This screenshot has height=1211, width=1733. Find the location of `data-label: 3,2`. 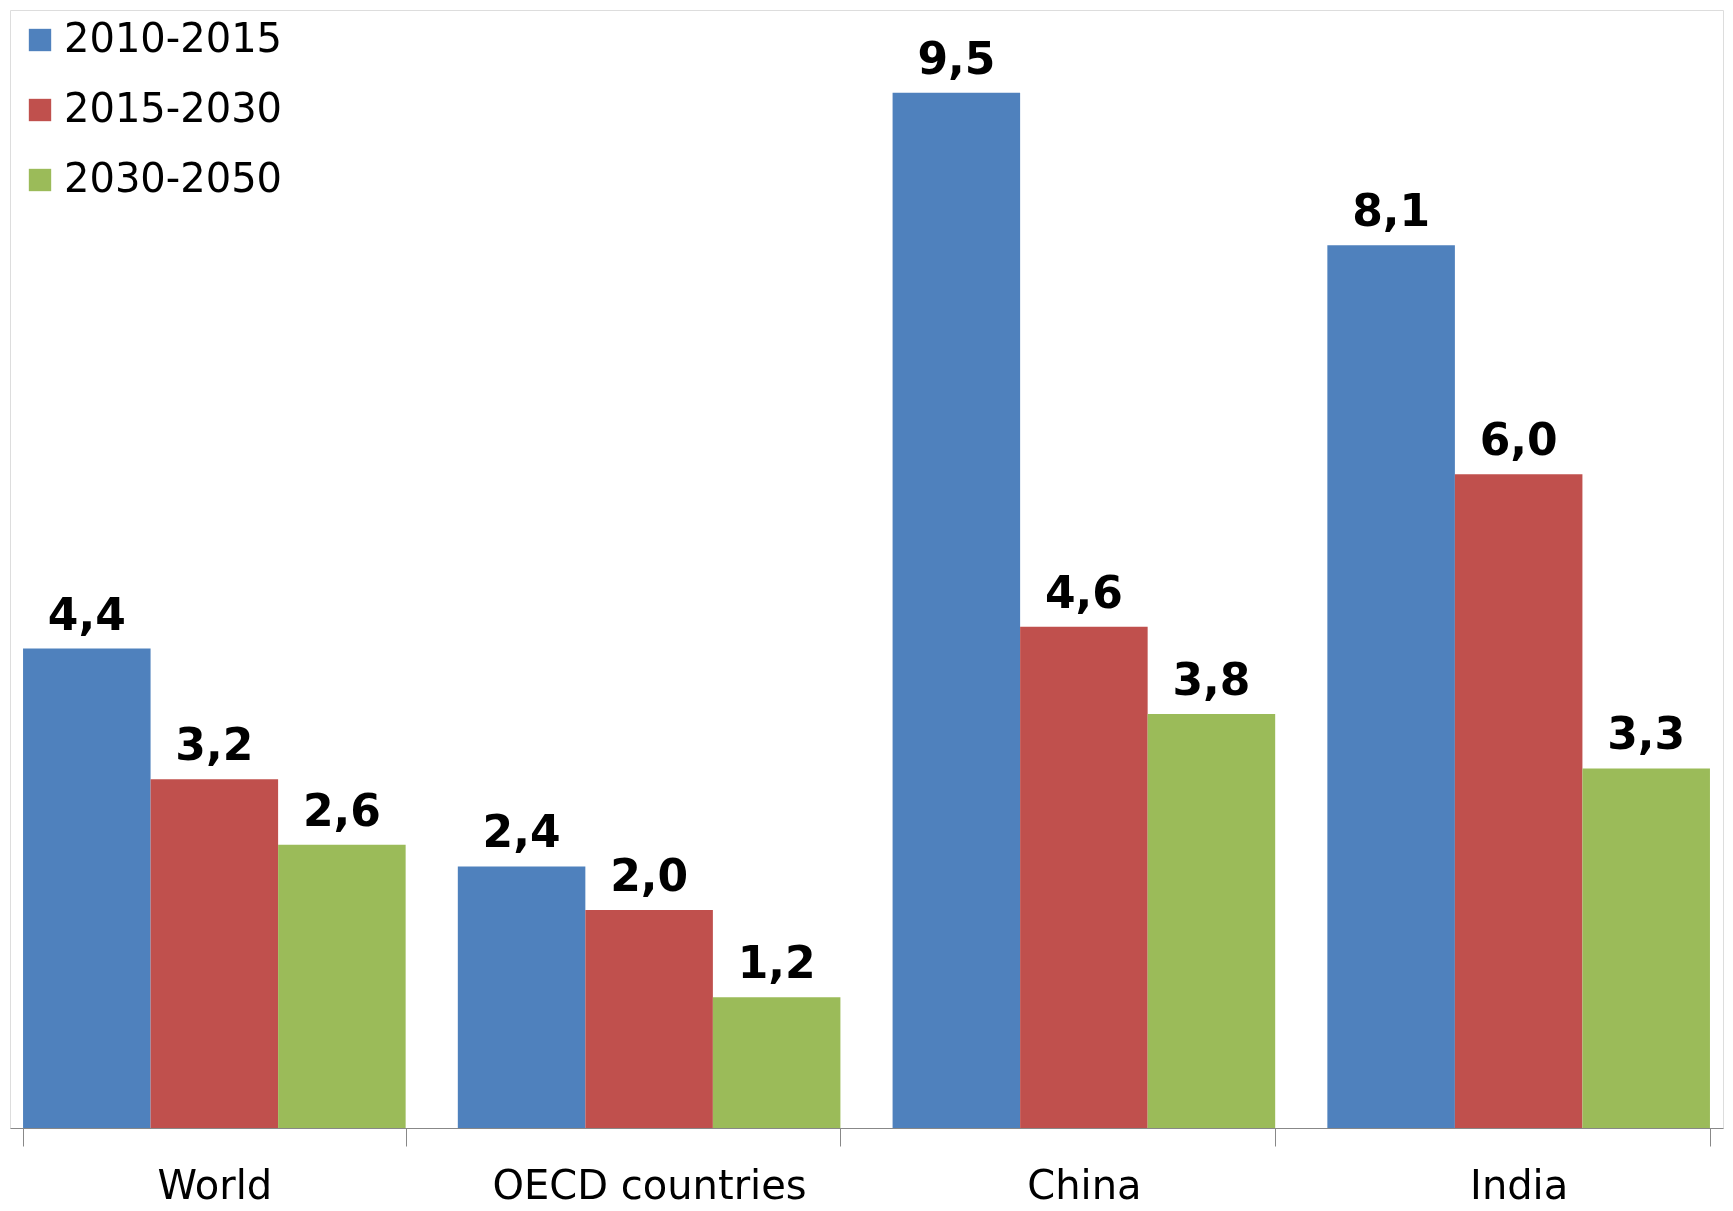

data-label: 3,2 is located at coordinates (214, 745).